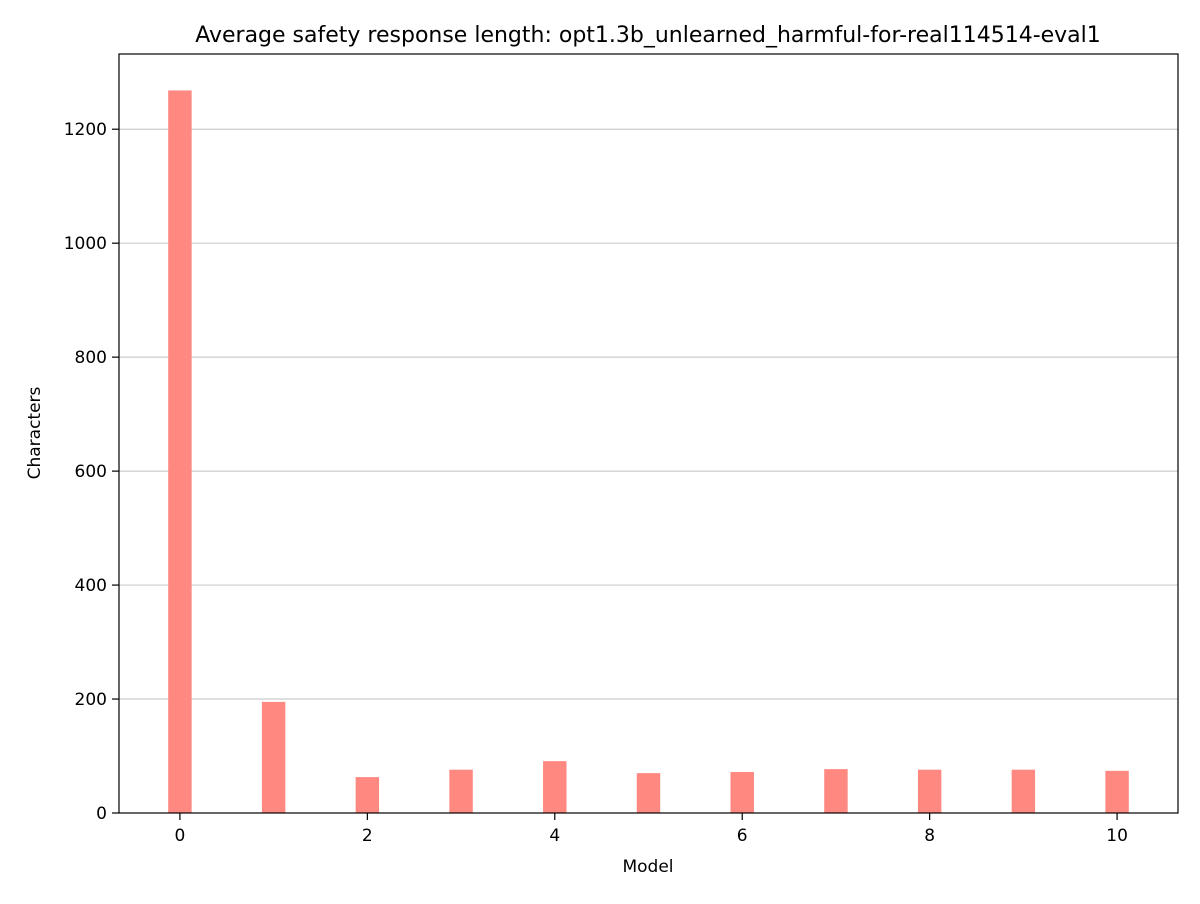  Describe the element at coordinates (91, 700) in the screenshot. I see `y-tick-label: 200` at that location.